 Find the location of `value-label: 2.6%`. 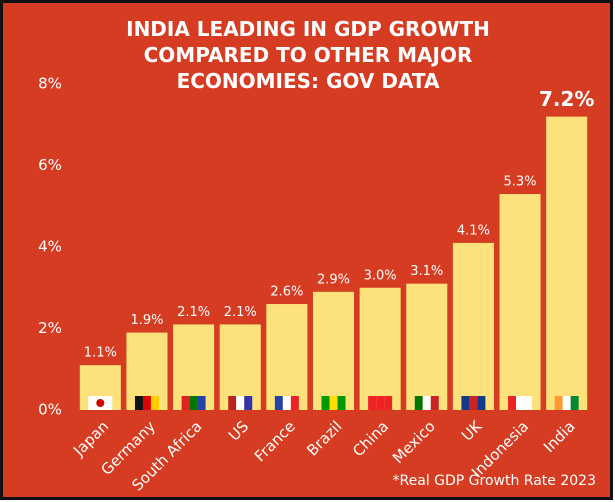

value-label: 2.6% is located at coordinates (286, 292).